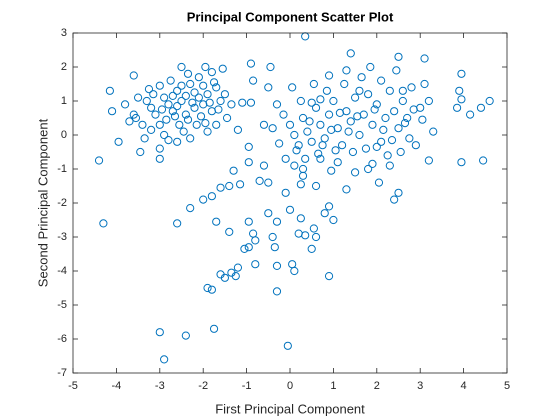 The image size is (560, 420). What do you see at coordinates (117, 386) in the screenshot?
I see `x-tick-label: -4` at bounding box center [117, 386].